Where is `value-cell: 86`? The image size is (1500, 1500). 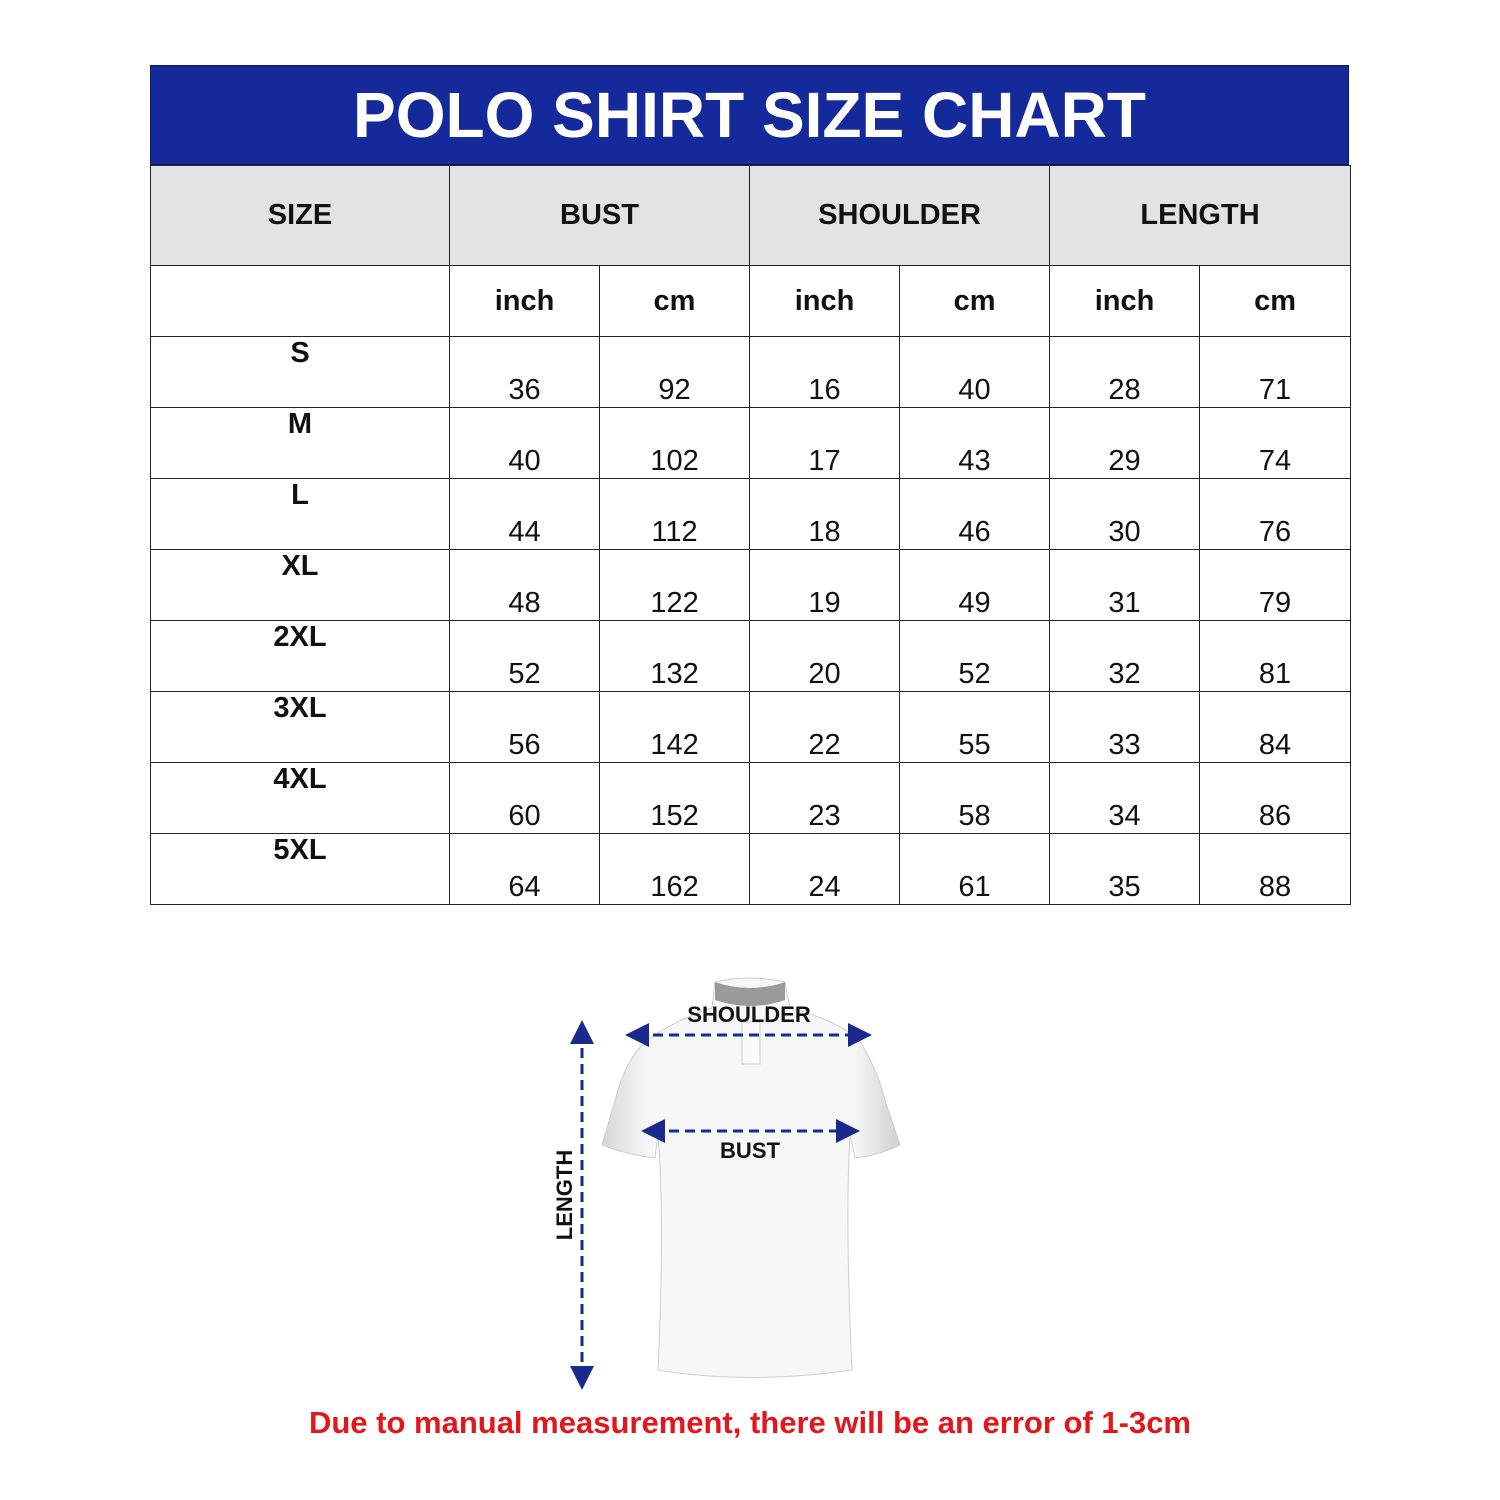 value-cell: 86 is located at coordinates (1275, 798).